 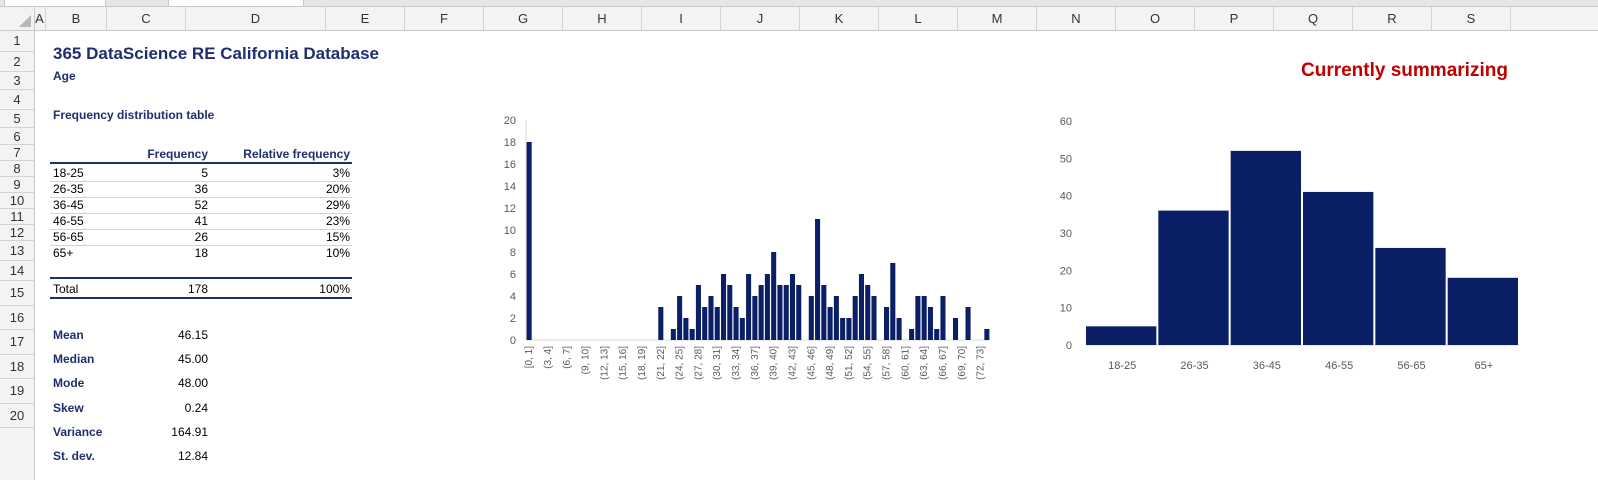 What do you see at coordinates (602, 18) in the screenshot?
I see `column-header-h: H` at bounding box center [602, 18].